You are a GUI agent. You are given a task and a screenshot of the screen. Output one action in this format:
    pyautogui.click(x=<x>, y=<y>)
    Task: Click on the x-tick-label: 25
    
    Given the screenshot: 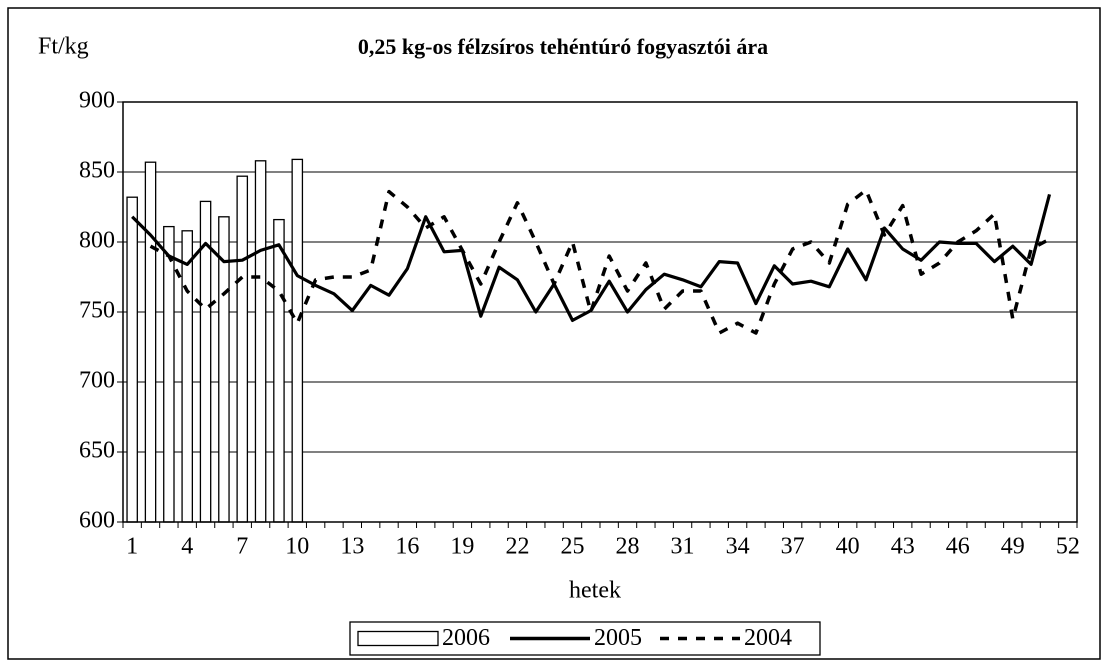 What is the action you would take?
    pyautogui.click(x=572, y=547)
    